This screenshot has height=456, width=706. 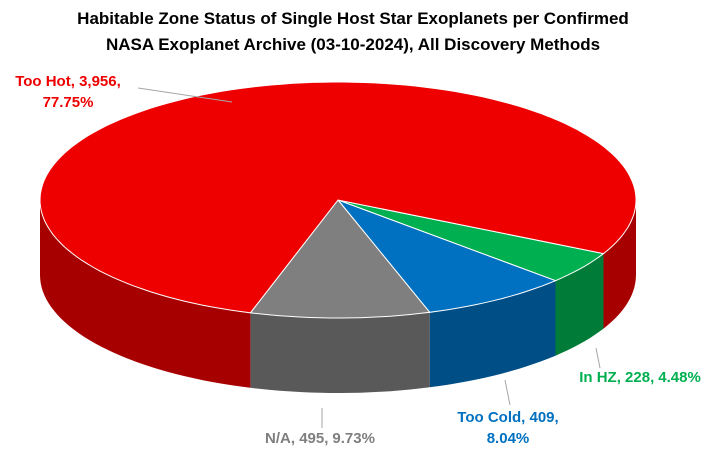 What do you see at coordinates (68, 102) in the screenshot?
I see `label-percent: 77.75%` at bounding box center [68, 102].